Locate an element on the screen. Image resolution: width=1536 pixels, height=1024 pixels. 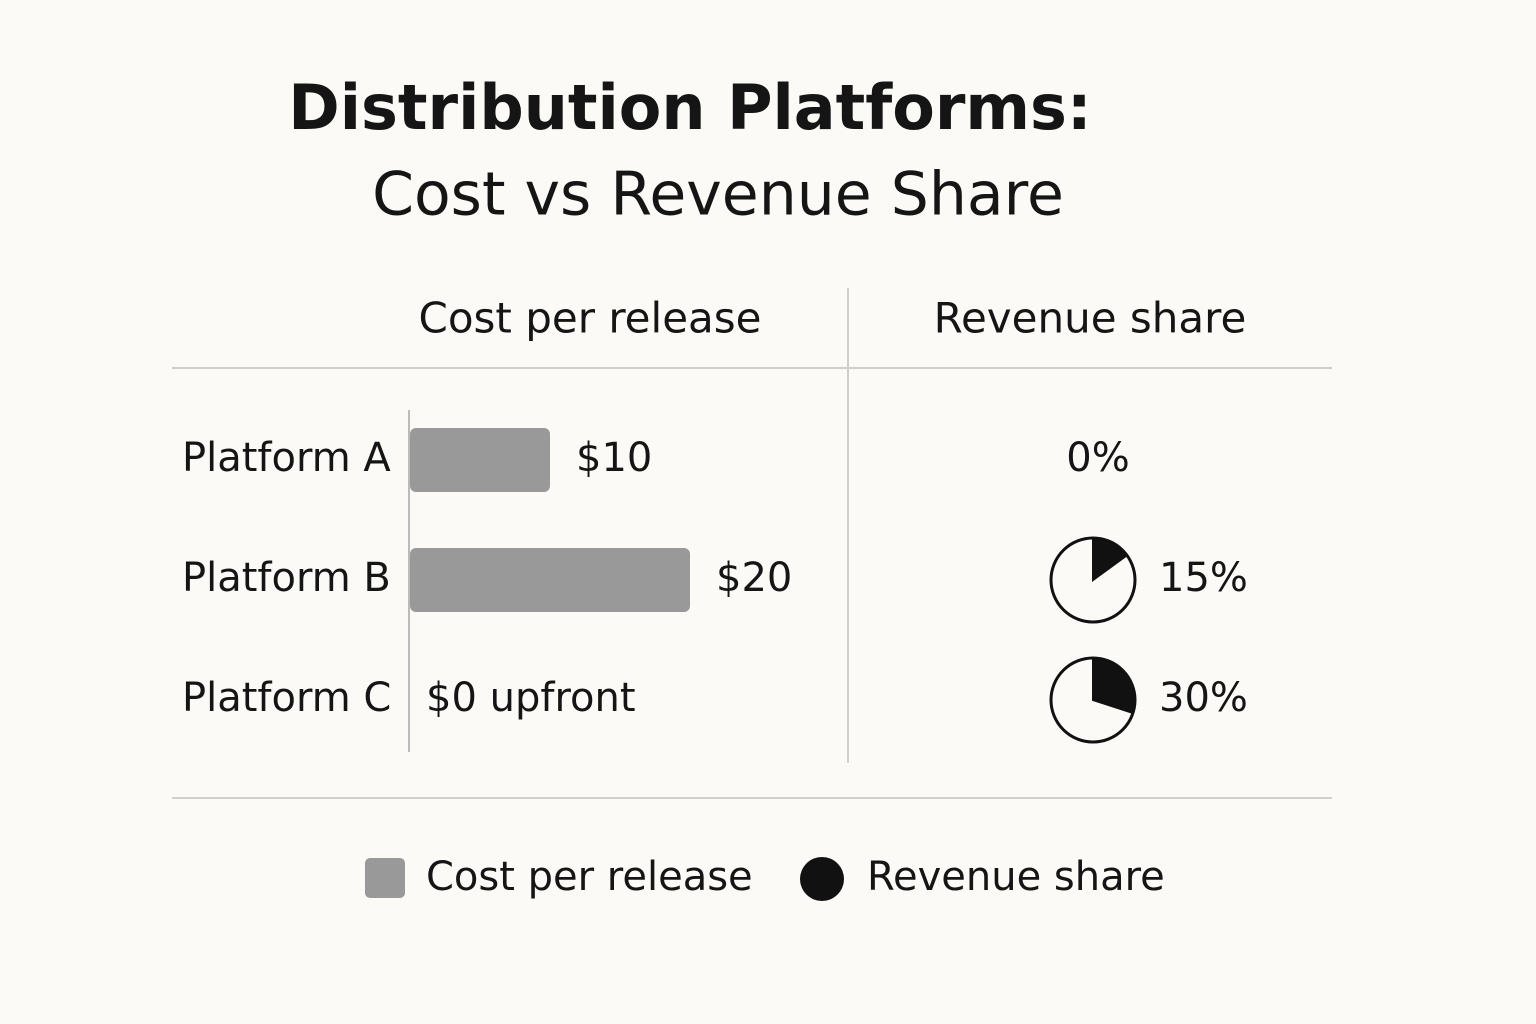
legend-label: Revenue share is located at coordinates (1016, 877).